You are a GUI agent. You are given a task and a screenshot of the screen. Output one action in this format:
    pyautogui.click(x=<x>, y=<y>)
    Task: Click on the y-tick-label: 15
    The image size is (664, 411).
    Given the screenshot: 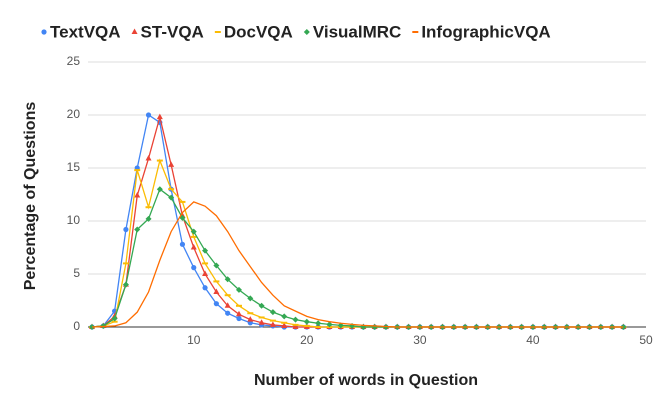 What is the action you would take?
    pyautogui.click(x=74, y=167)
    